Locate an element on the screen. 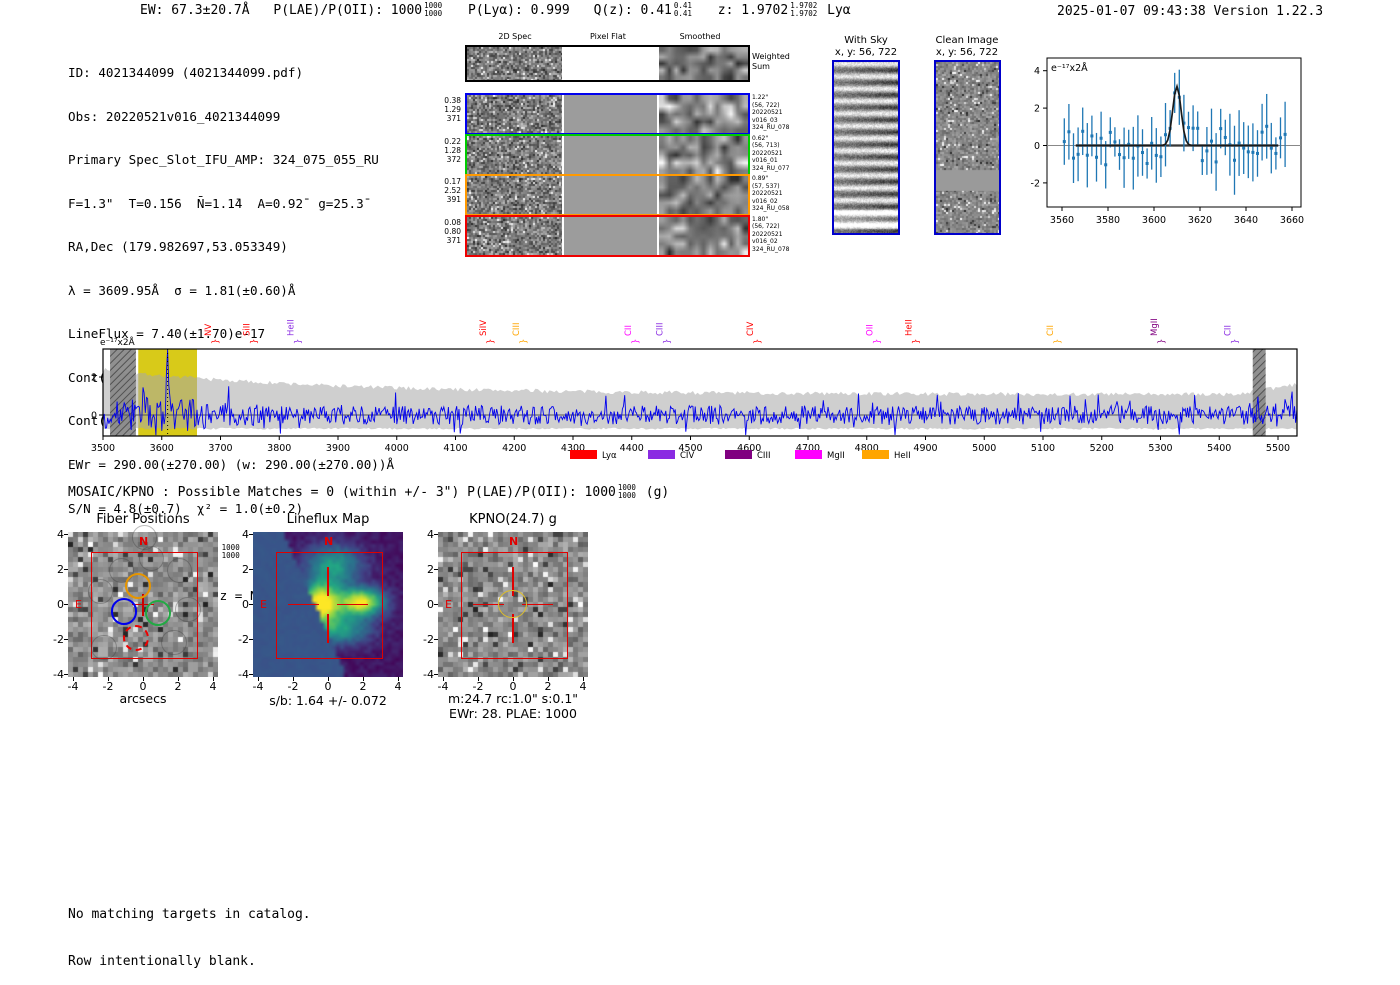  spec2d-left-label: 0.80 is located at coordinates (452, 231).